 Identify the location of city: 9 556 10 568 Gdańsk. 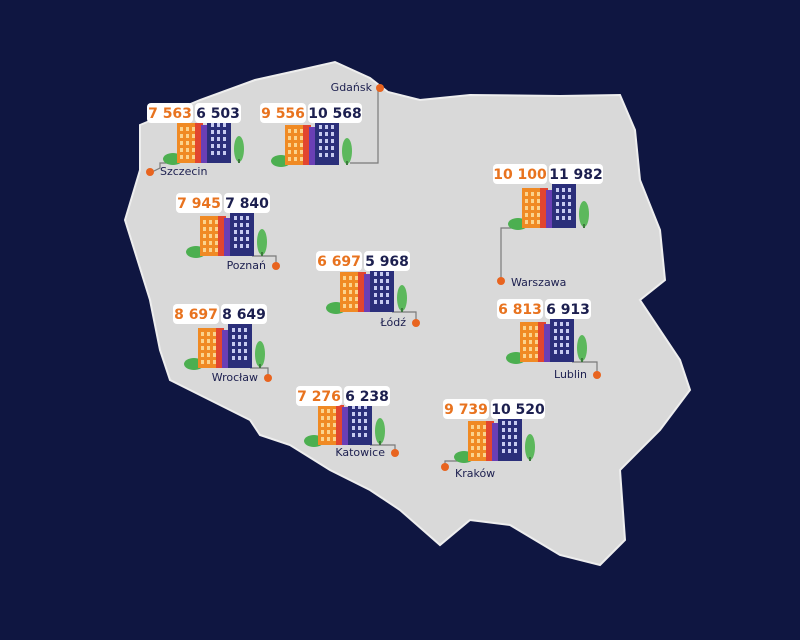
(322, 124).